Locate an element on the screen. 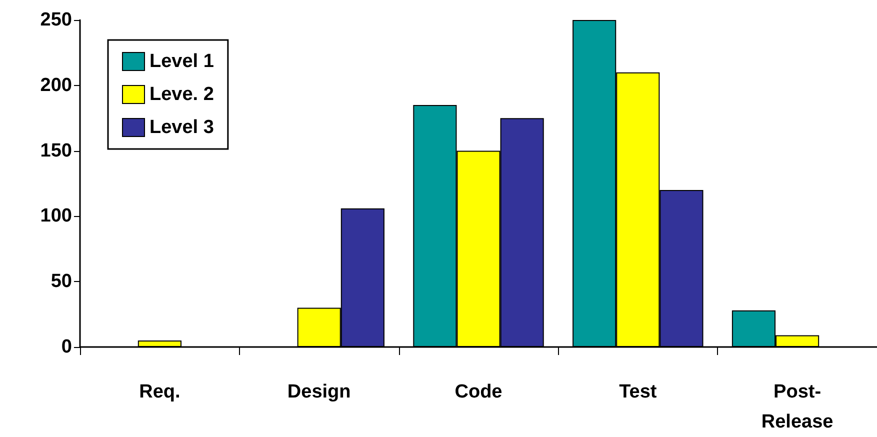 This screenshot has width=877, height=437. x-tick-label: Code is located at coordinates (478, 392).